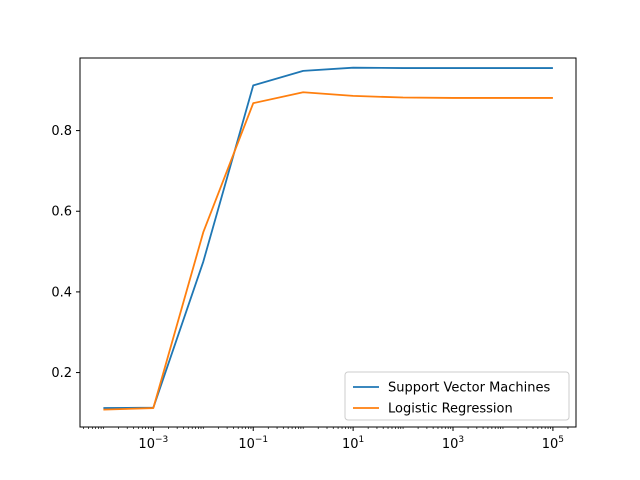  I want to click on y-tick-label-4: 0.8, so click(61, 131).